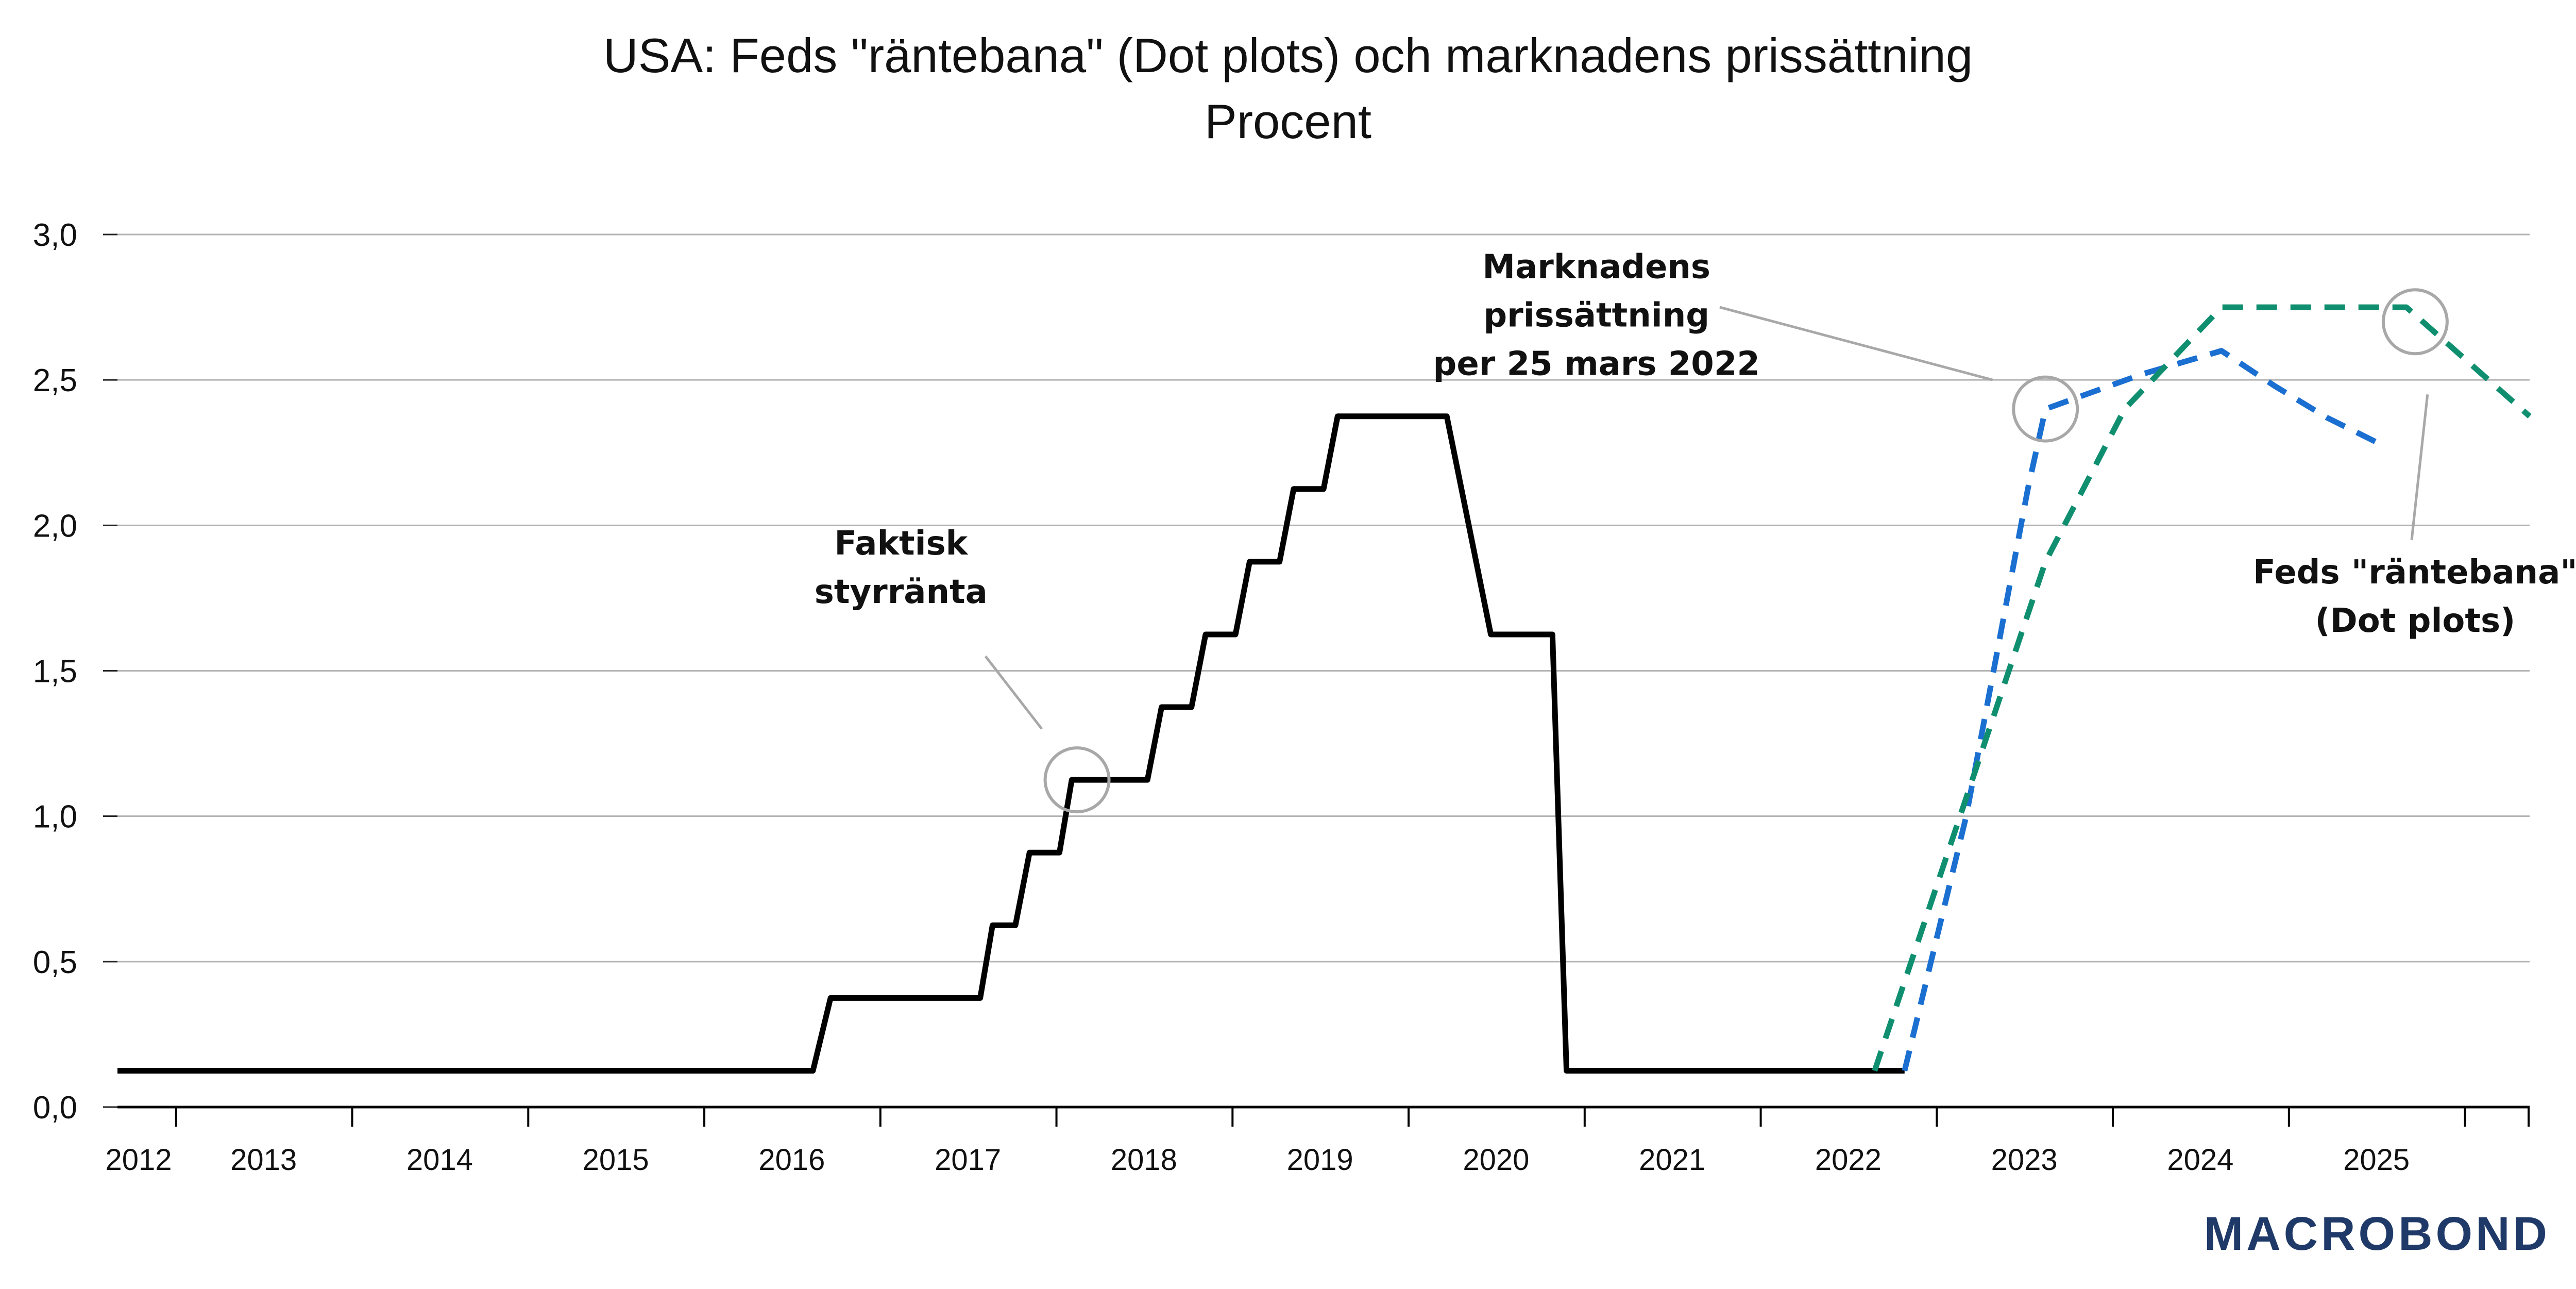 The width and height of the screenshot is (2576, 1289). Describe the element at coordinates (791, 1160) in the screenshot. I see `x-tick-label: 2016` at that location.